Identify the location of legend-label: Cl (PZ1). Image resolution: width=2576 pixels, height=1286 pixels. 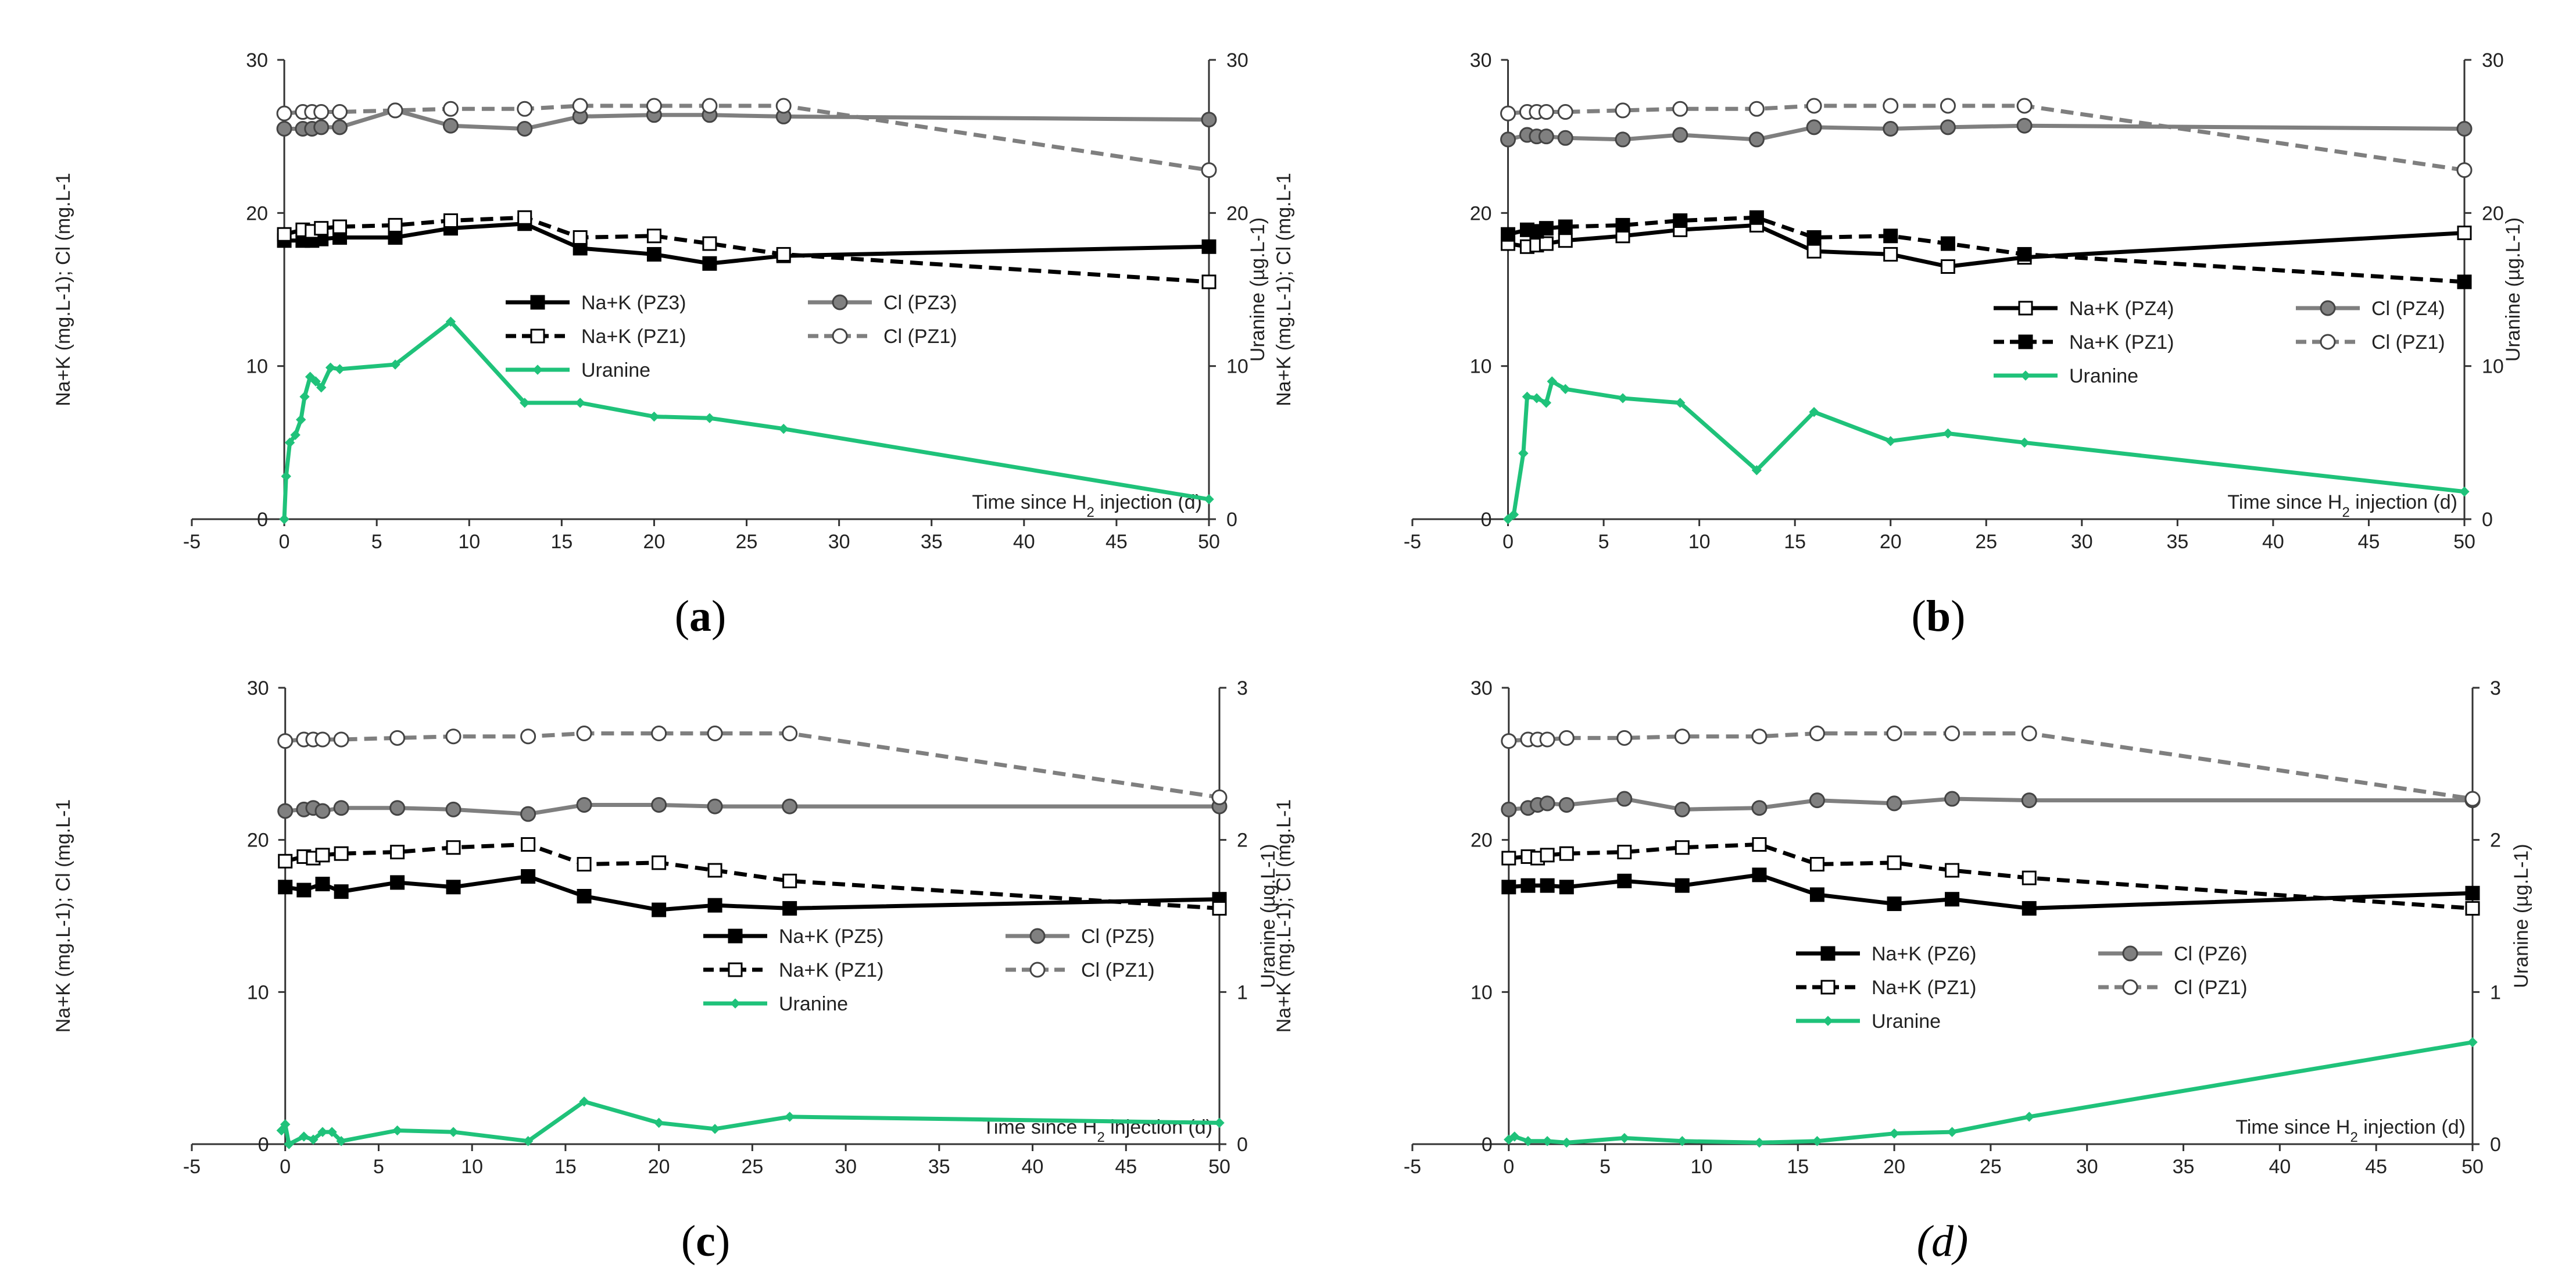
(2408, 342).